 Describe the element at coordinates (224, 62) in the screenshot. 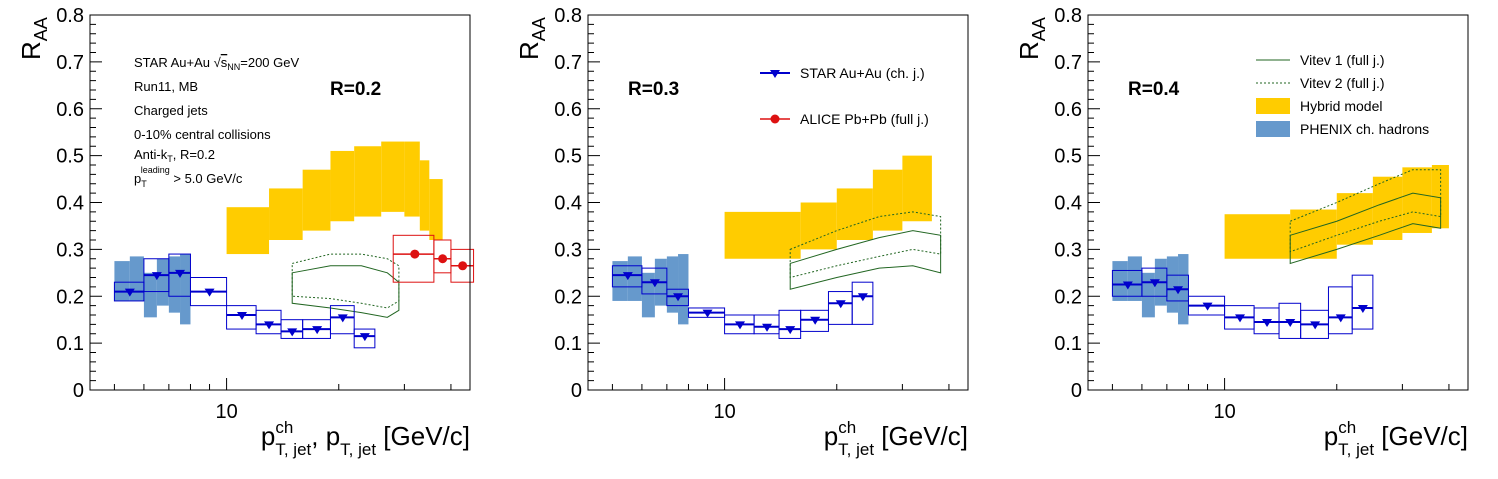

I see `annotation-text: s` at that location.